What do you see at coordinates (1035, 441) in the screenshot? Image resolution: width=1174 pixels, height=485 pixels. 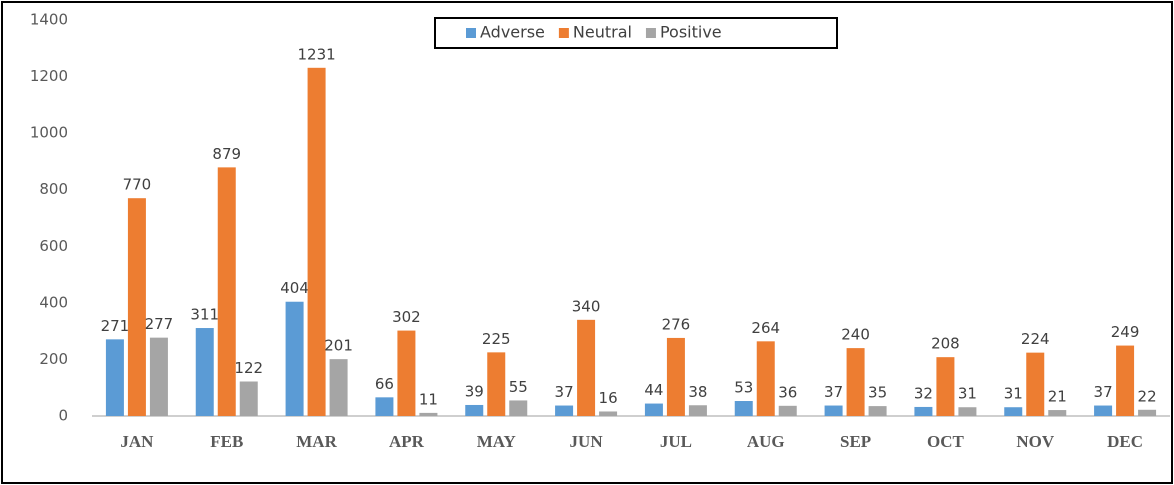 I see `x-tick-label: NOV` at bounding box center [1035, 441].